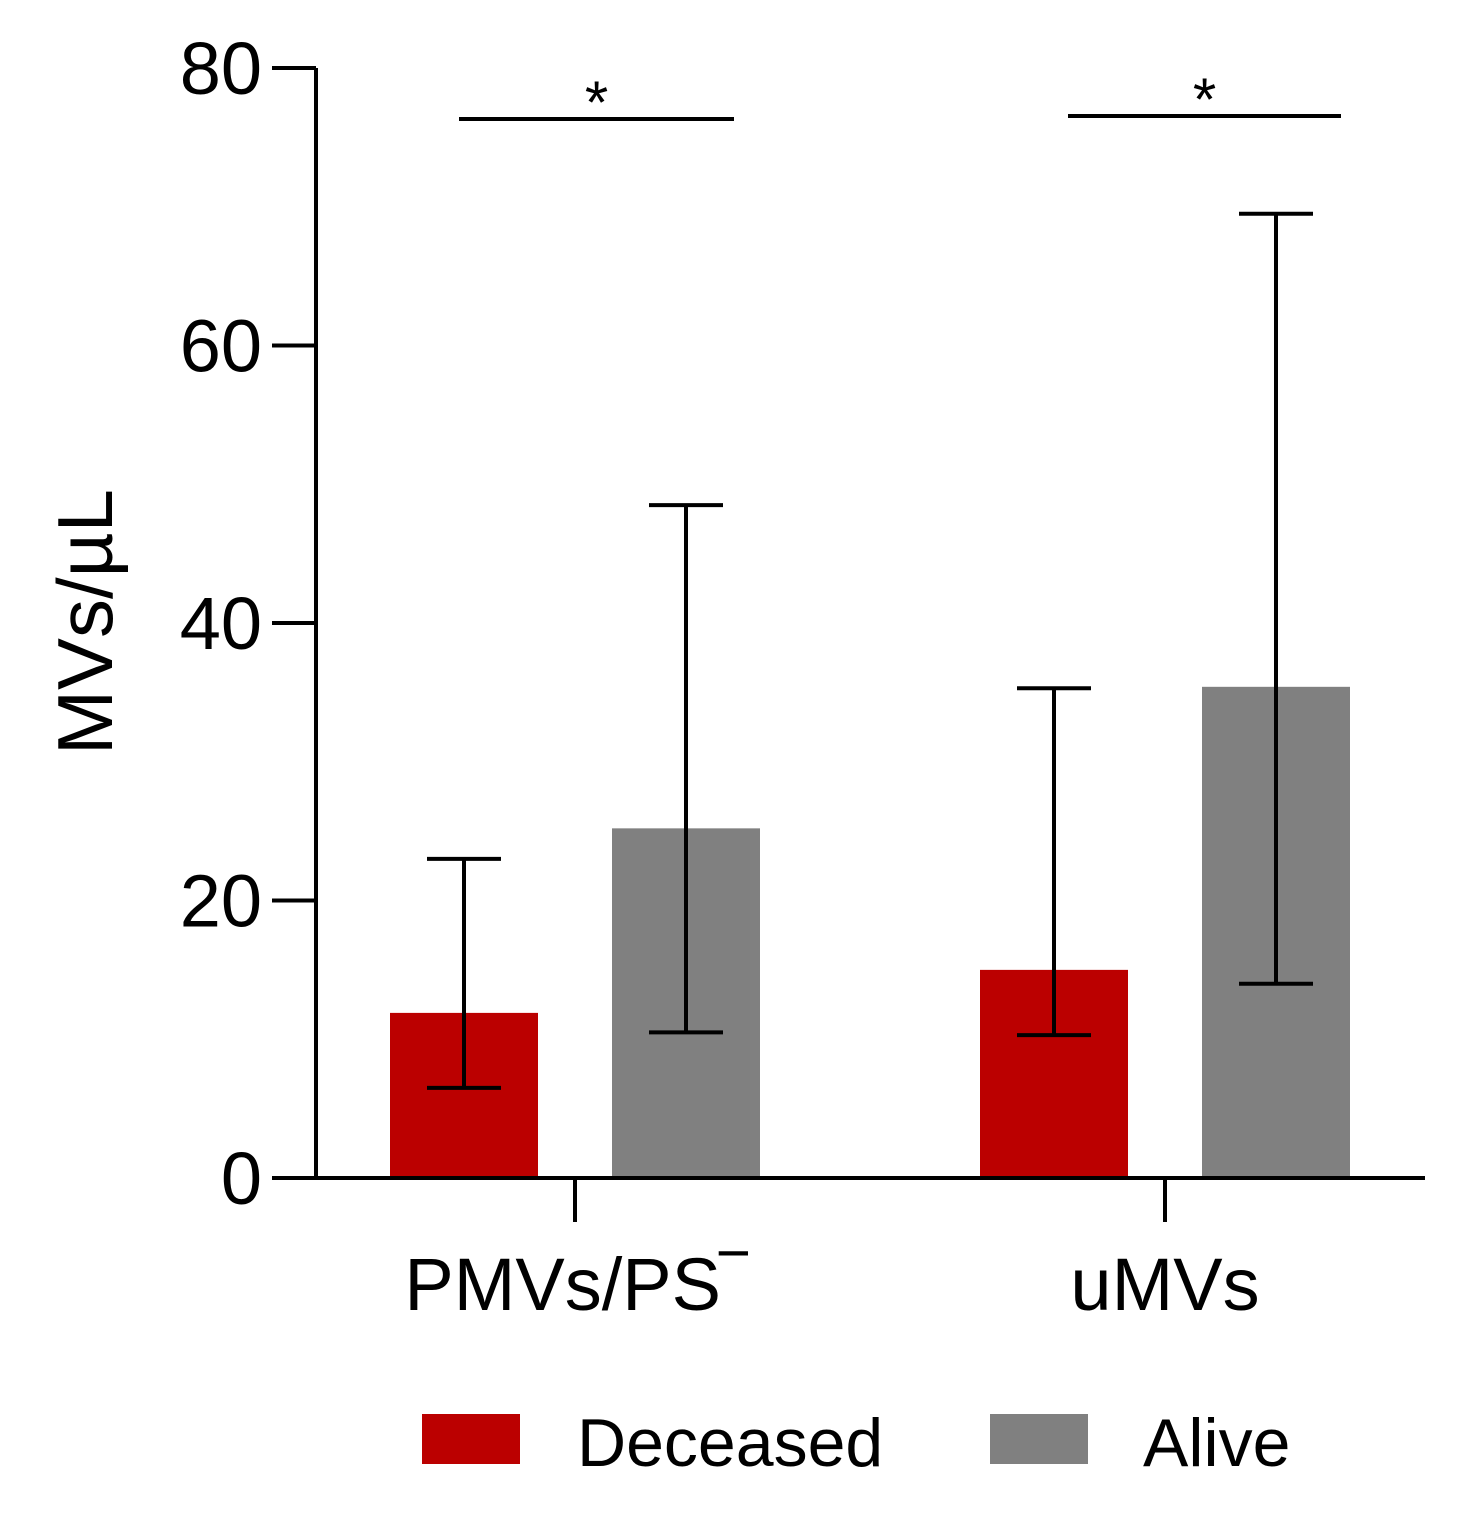  I want to click on legend-label-deceased: Deceased, so click(730, 1443).